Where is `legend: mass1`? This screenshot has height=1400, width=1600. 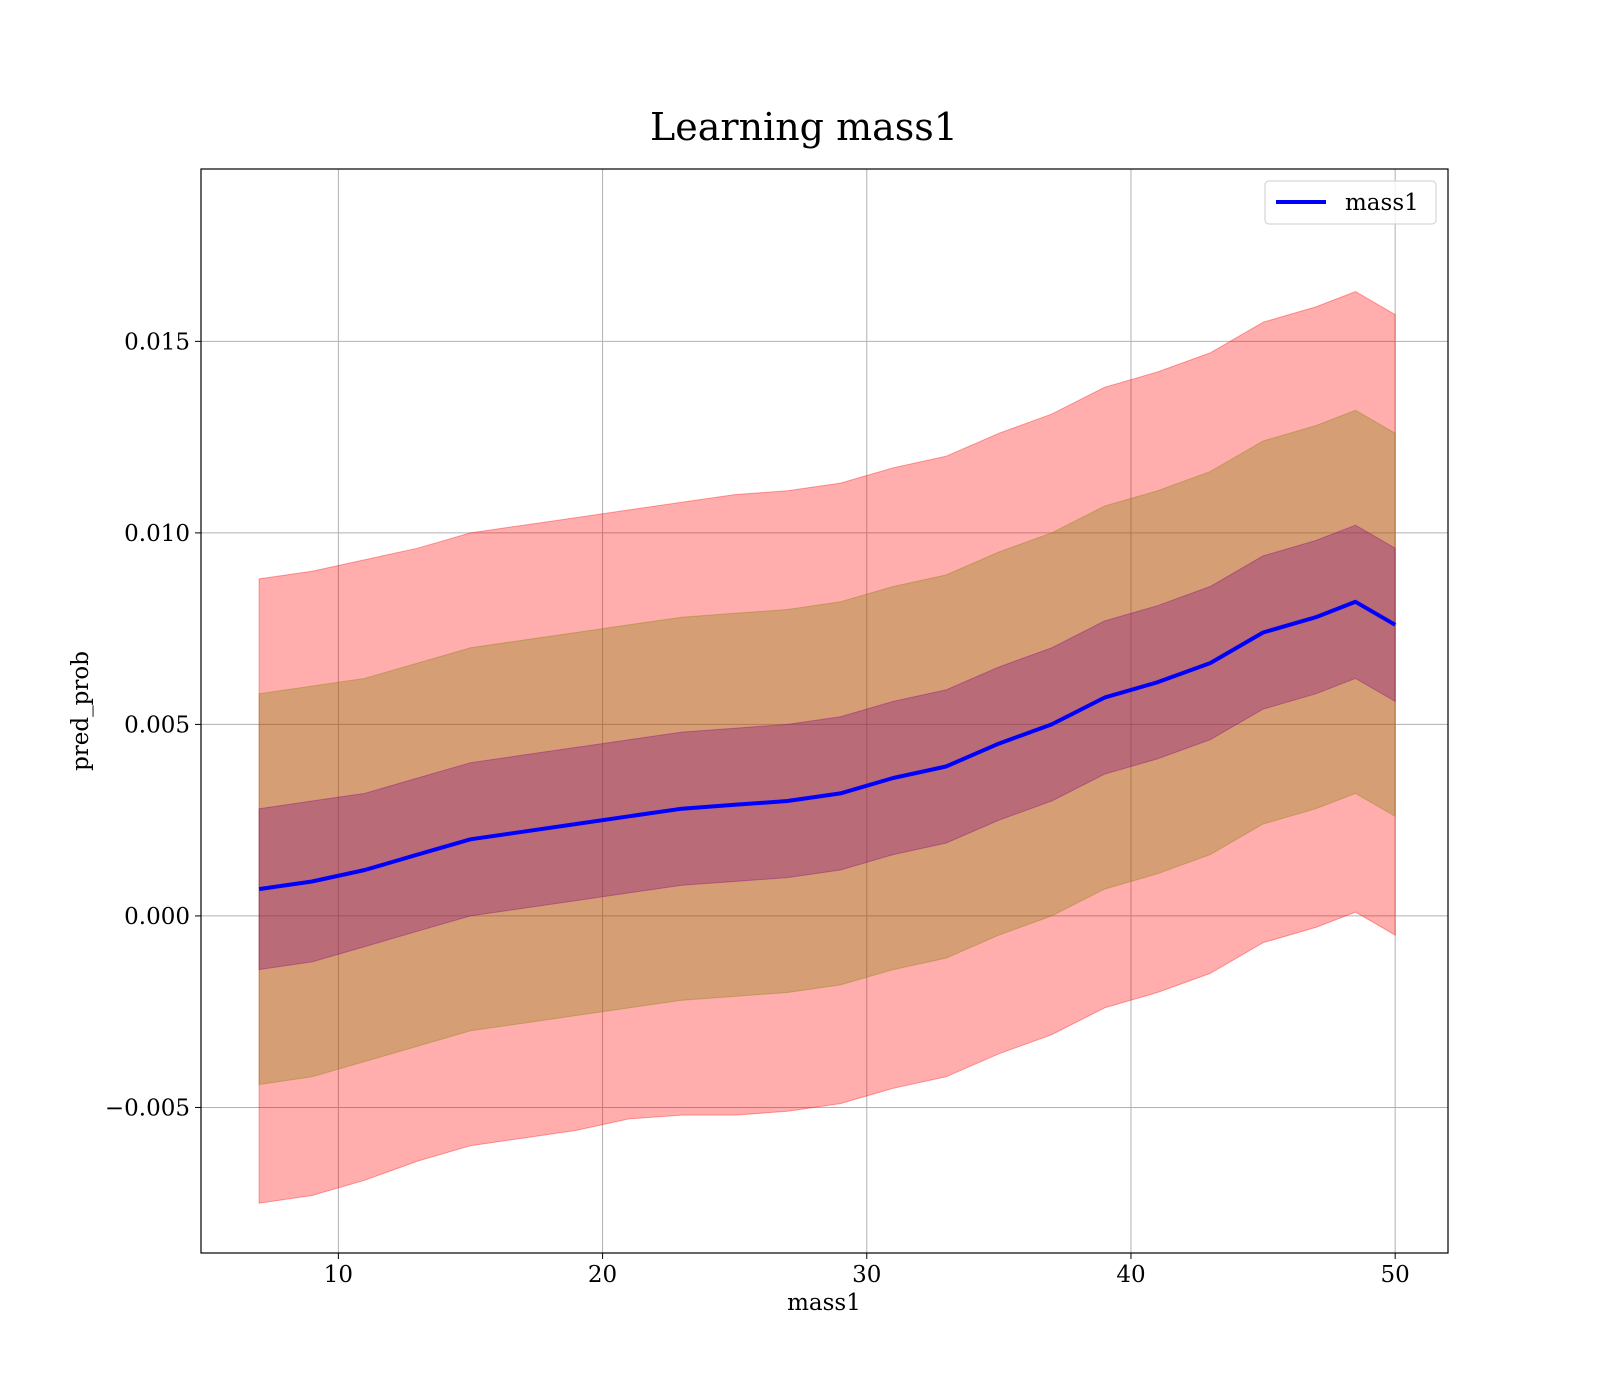
legend: mass1 is located at coordinates (1350, 202).